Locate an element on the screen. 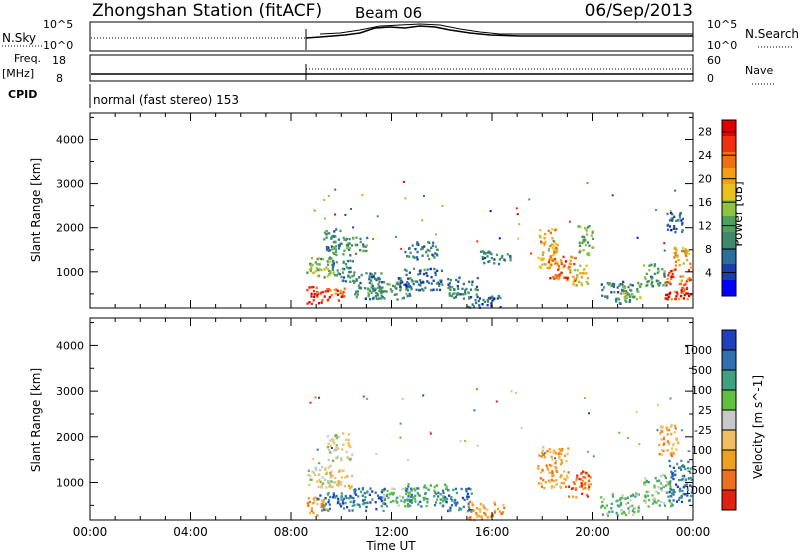 The height and width of the screenshot is (554, 800). x-tick-label: 00:00 is located at coordinates (693, 532).